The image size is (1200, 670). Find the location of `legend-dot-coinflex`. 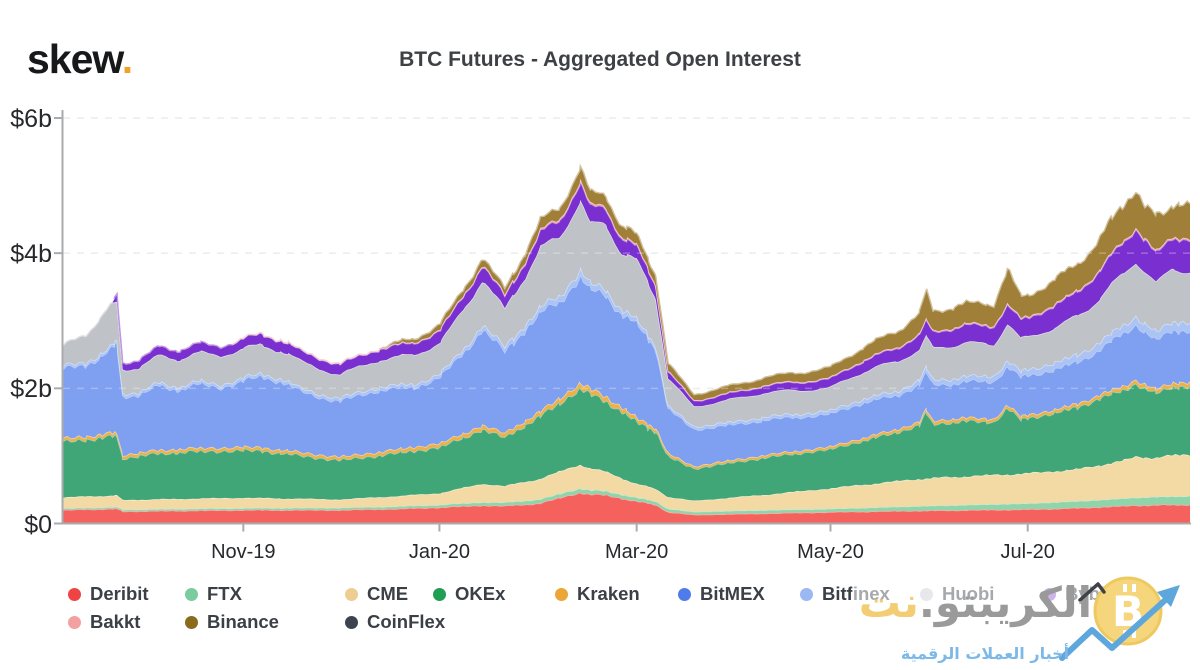

legend-dot-coinflex is located at coordinates (351, 622).